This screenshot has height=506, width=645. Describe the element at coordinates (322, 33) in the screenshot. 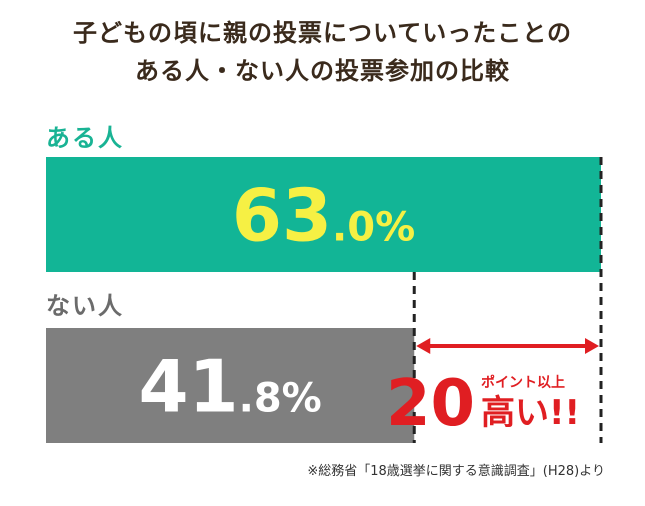

I see `title-line-1: 子どもの頃に親の投票についていったことの` at that location.